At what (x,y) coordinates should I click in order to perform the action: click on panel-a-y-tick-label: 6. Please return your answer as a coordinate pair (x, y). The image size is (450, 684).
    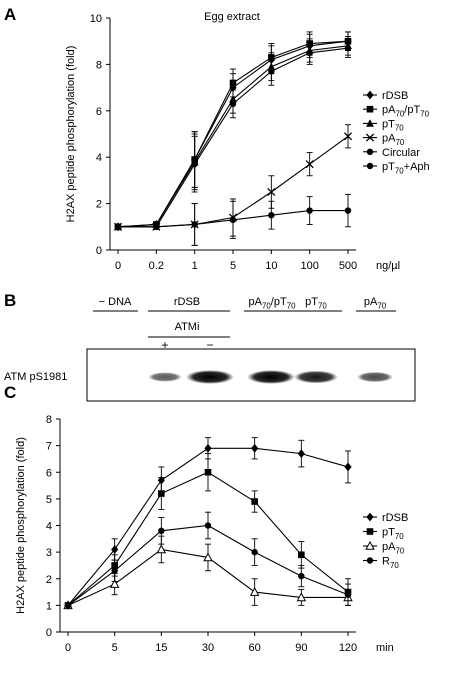
    Looking at the image, I should click on (99, 112).